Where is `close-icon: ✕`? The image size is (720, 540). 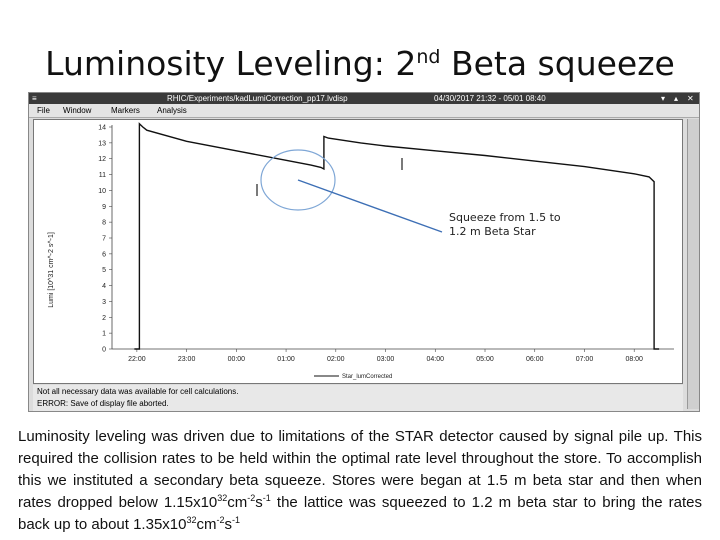
close-icon: ✕ is located at coordinates (690, 98).